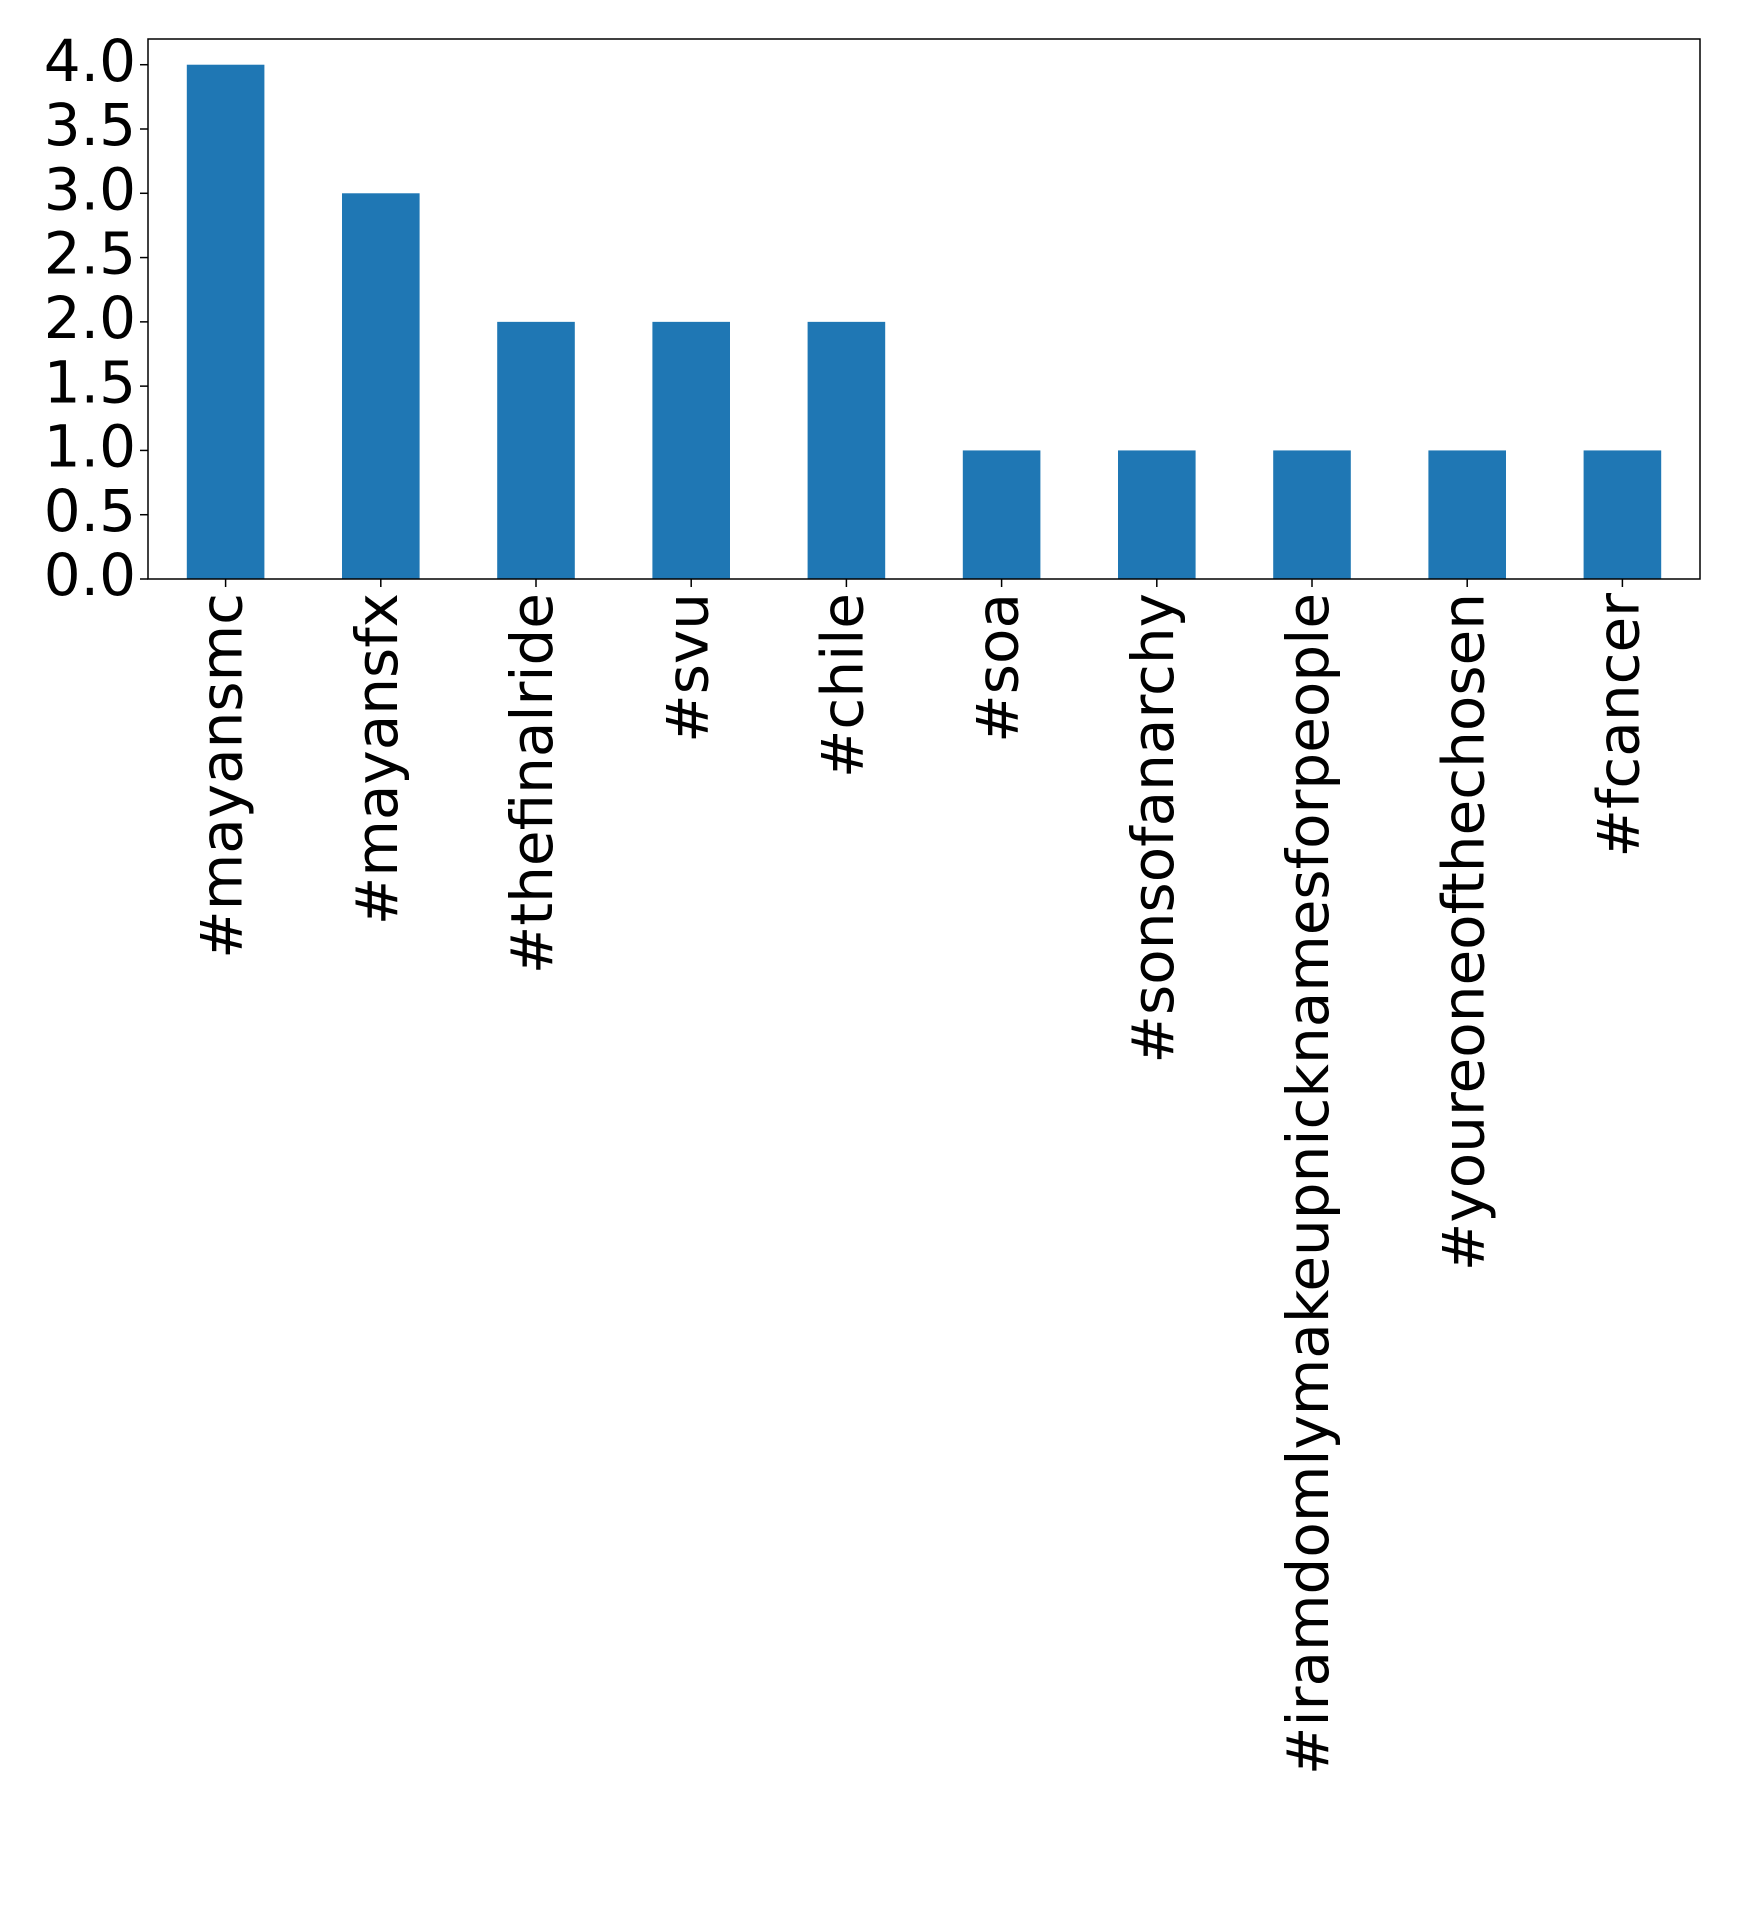  I want to click on y-tick-label-2: 1.0, so click(90, 447).